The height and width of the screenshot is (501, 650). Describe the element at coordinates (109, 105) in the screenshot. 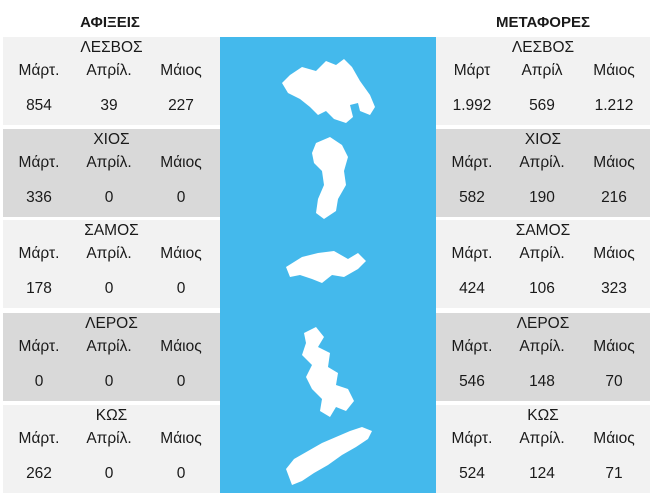

I see `value-cell: 39` at that location.